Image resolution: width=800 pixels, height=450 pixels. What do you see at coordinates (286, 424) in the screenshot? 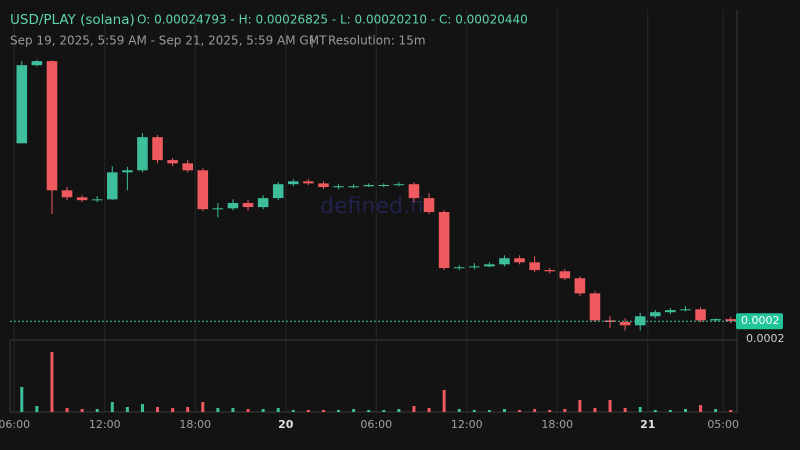
I see `x-tick-label: 20` at bounding box center [286, 424].